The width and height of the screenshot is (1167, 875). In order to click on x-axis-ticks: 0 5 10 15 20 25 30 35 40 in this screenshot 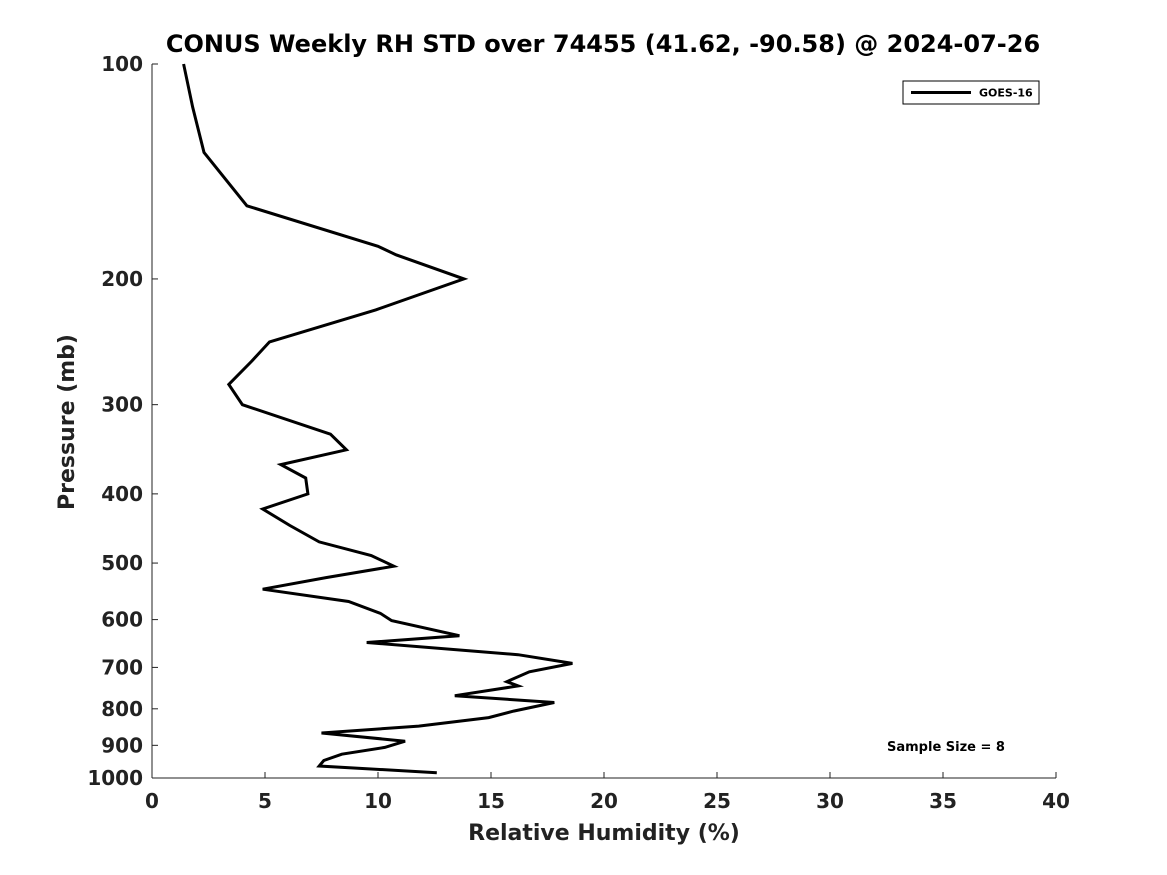, I will do `click(607, 792)`.